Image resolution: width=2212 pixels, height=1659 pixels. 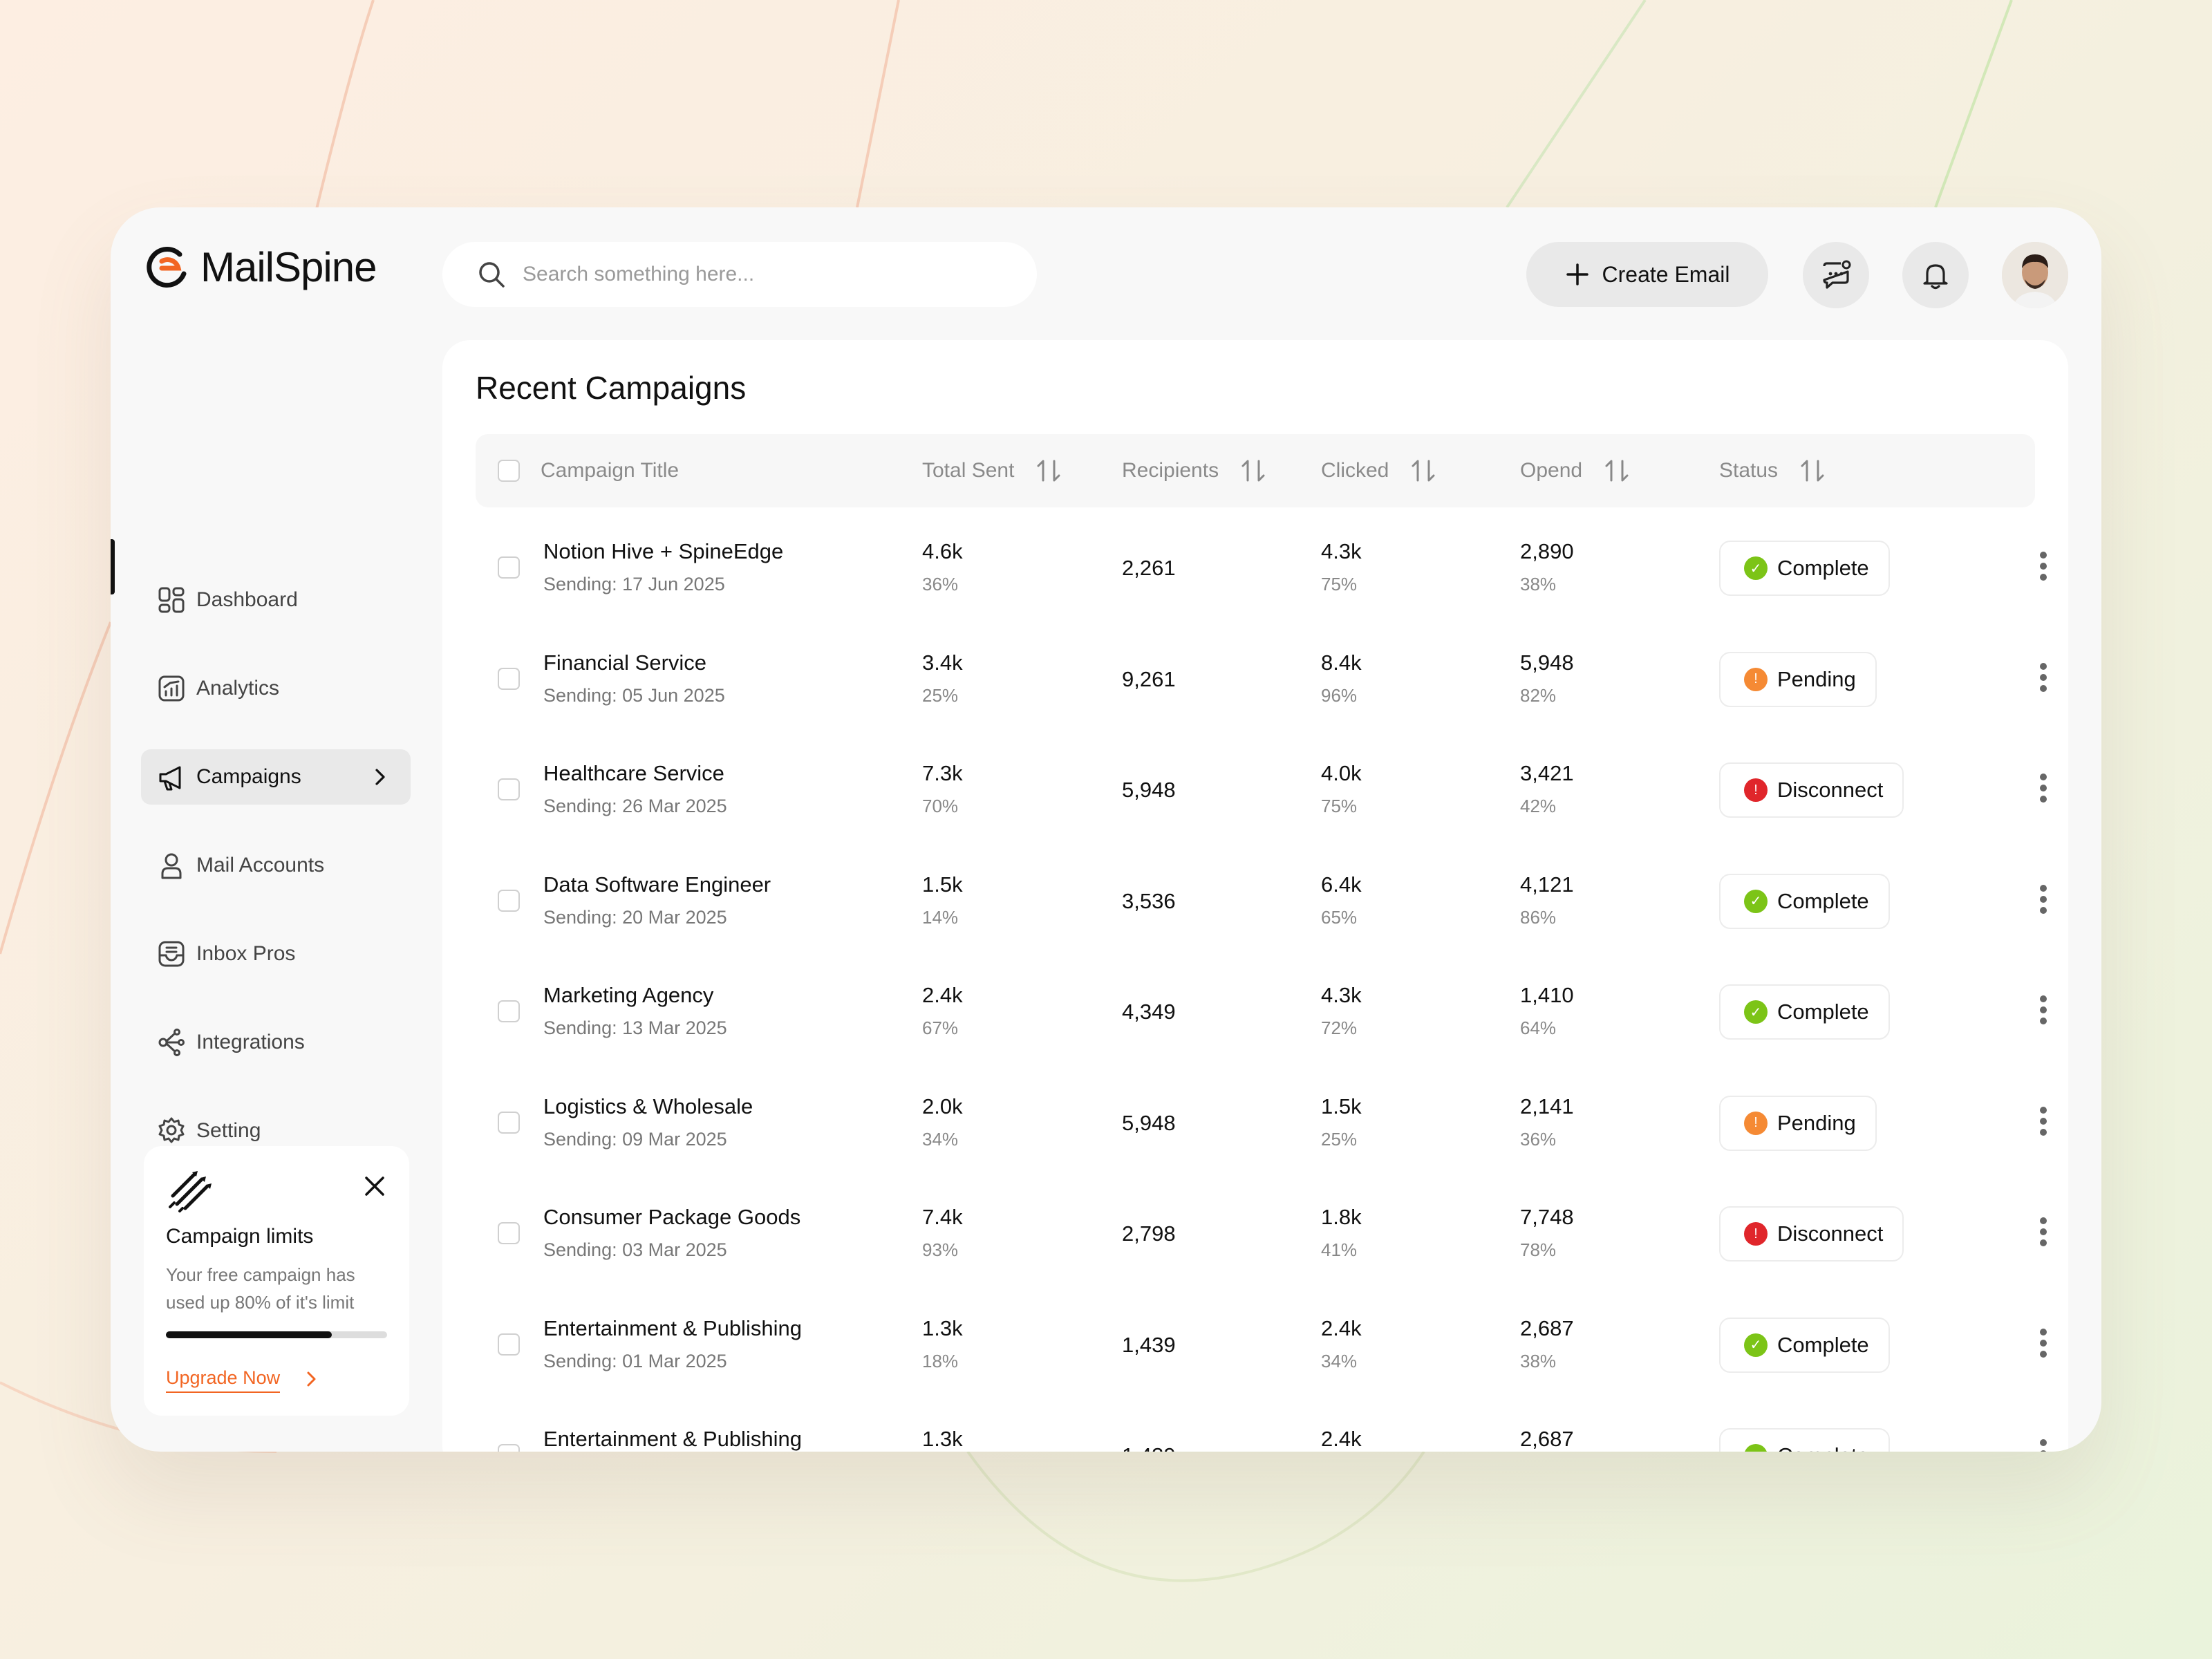 I want to click on opened-value: 3,421, so click(x=1547, y=773).